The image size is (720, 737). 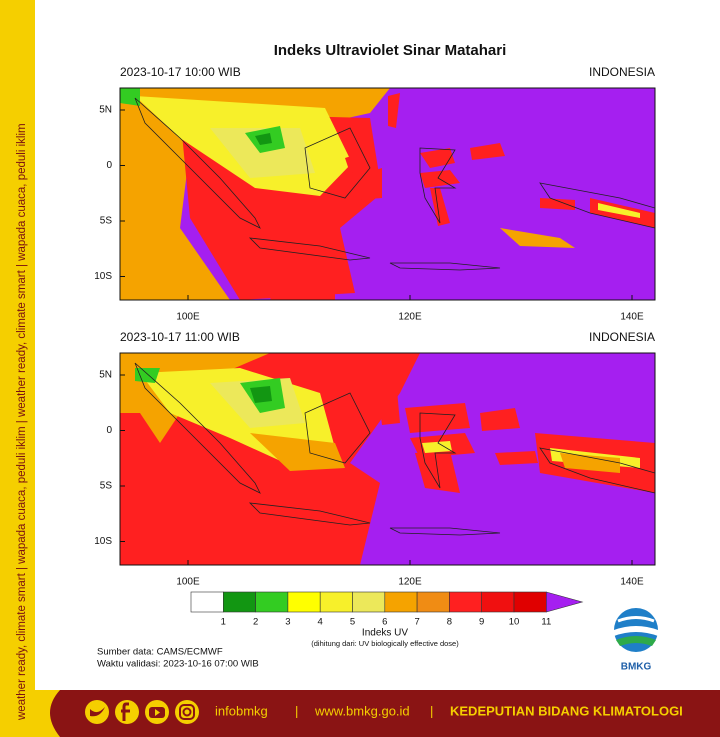 I want to click on colorbar-tick-label: 10, so click(x=514, y=622).